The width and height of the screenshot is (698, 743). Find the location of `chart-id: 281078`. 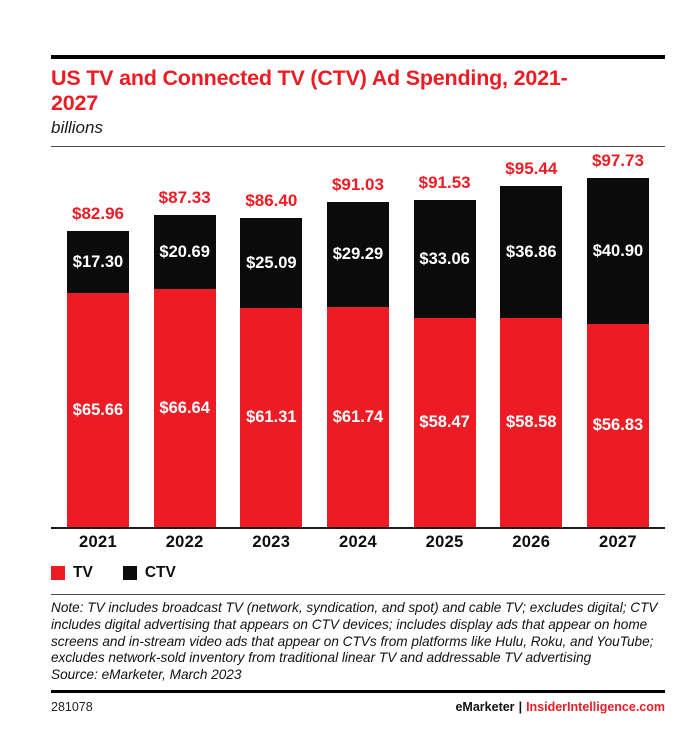

chart-id: 281078 is located at coordinates (72, 707).